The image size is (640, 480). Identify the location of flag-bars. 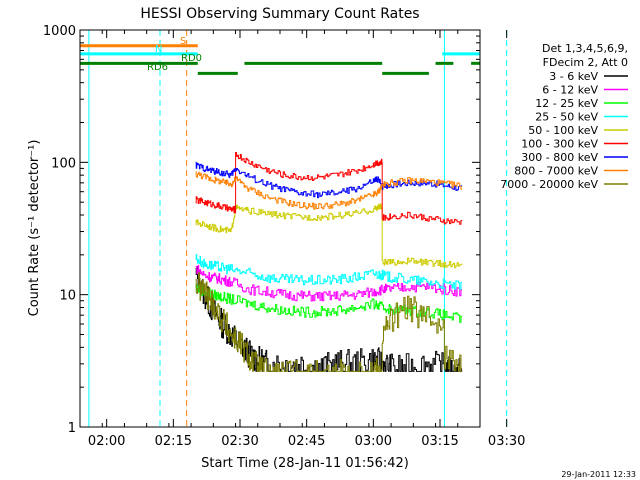
(280, 59).